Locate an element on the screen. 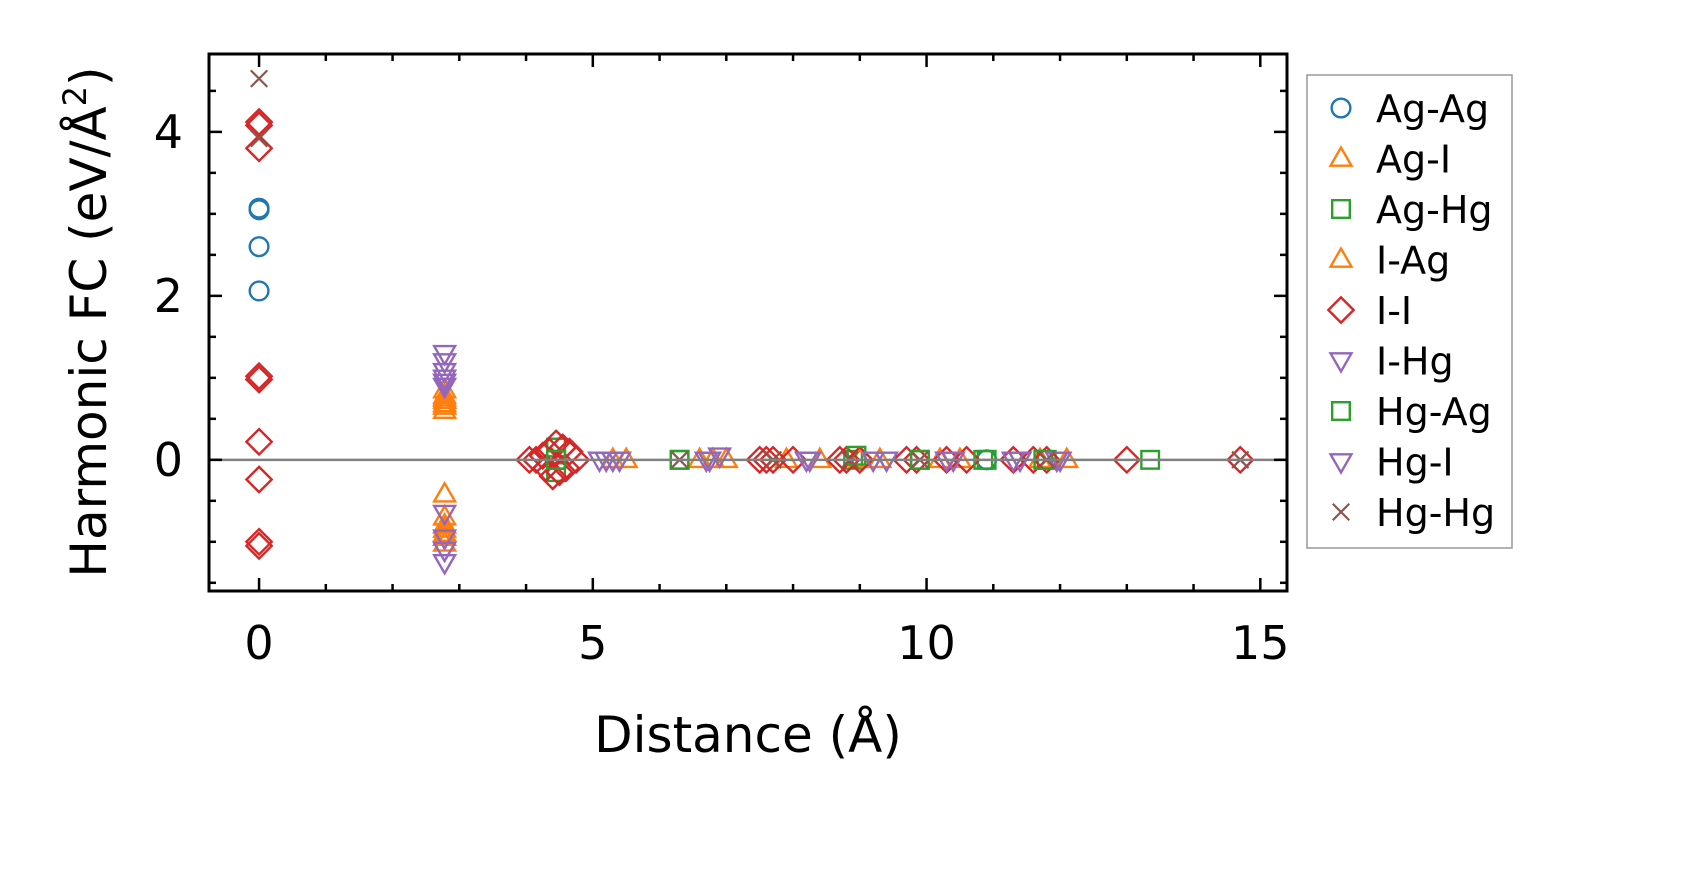  series-hg-i is located at coordinates (751, 457).